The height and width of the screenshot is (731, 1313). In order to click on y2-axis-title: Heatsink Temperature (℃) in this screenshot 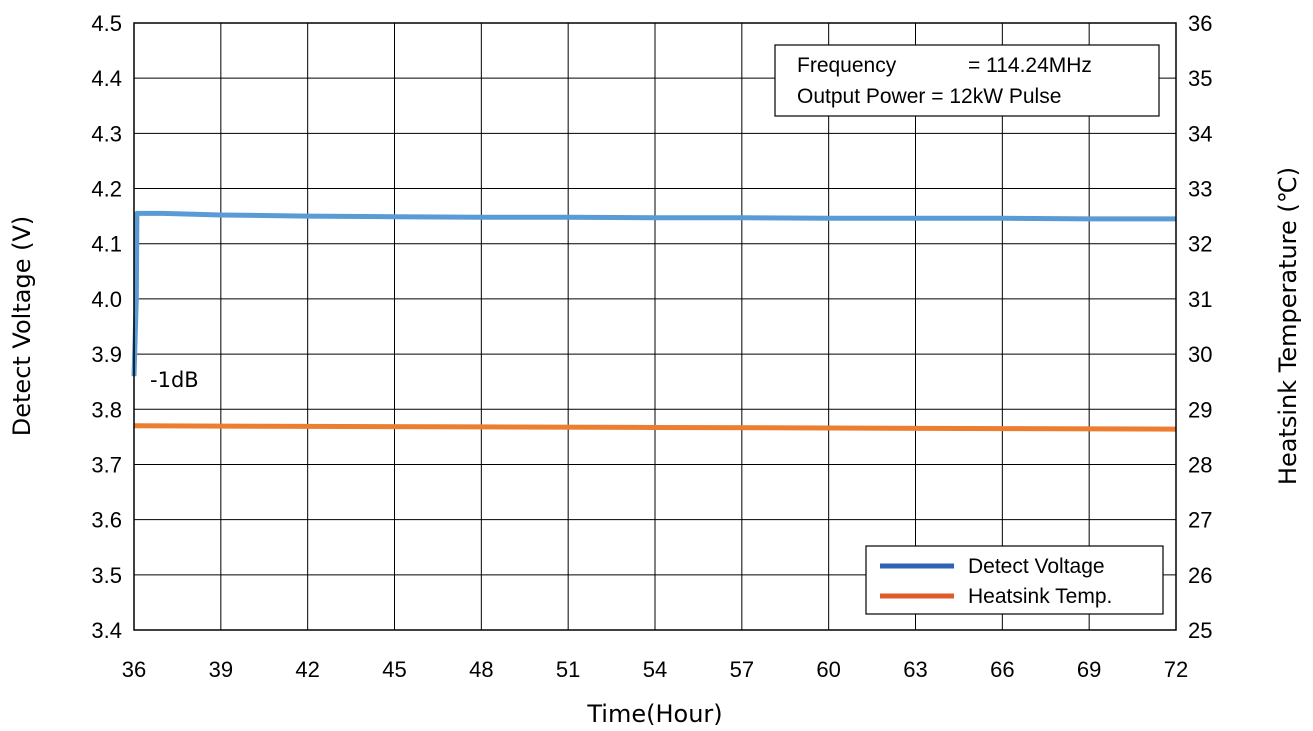, I will do `click(1288, 326)`.